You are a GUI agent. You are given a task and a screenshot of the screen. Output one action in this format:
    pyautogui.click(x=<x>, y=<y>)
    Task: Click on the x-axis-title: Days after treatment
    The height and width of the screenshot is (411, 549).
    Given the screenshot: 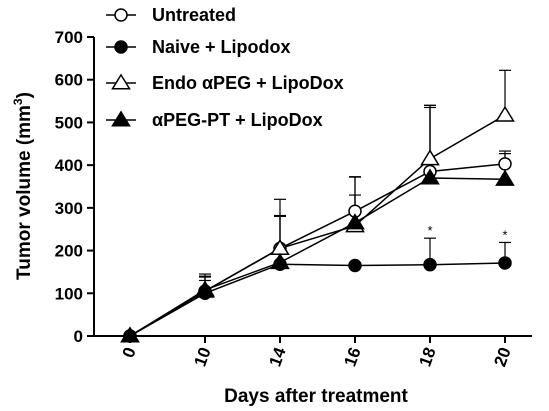 What is the action you would take?
    pyautogui.click(x=316, y=396)
    